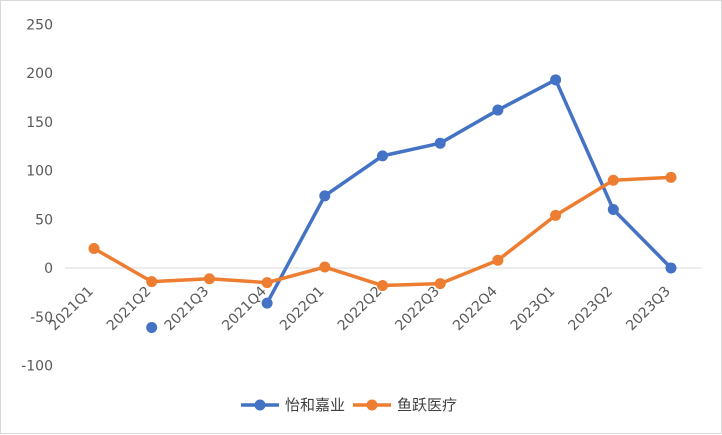  Describe the element at coordinates (315, 405) in the screenshot. I see `legend-label: 怡和嘉业` at that location.